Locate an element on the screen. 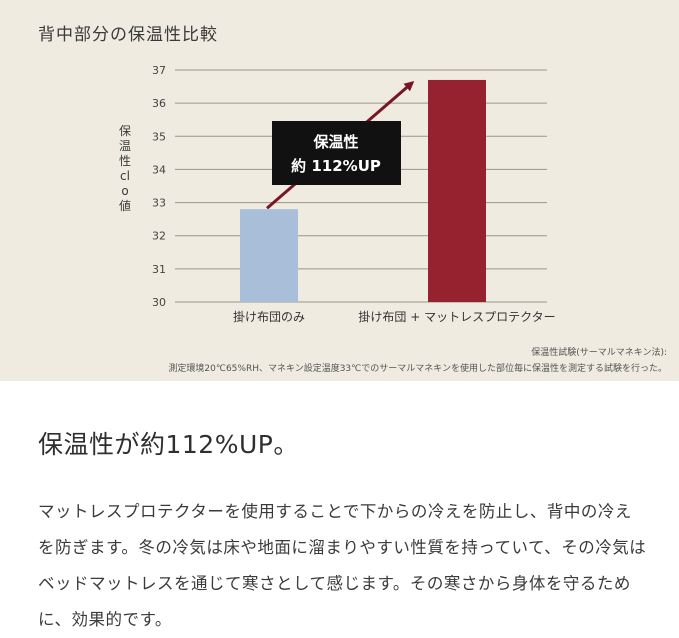 The image size is (679, 638). y-axis-ticks: 30 31 32 33 34 35 36 37 is located at coordinates (159, 186).